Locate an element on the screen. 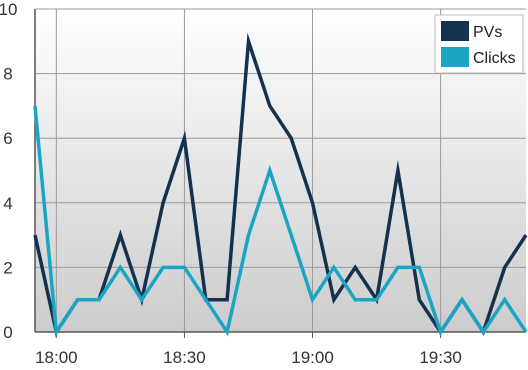 Image resolution: width=528 pixels, height=370 pixels. legend-swatch-clicks is located at coordinates (455, 57).